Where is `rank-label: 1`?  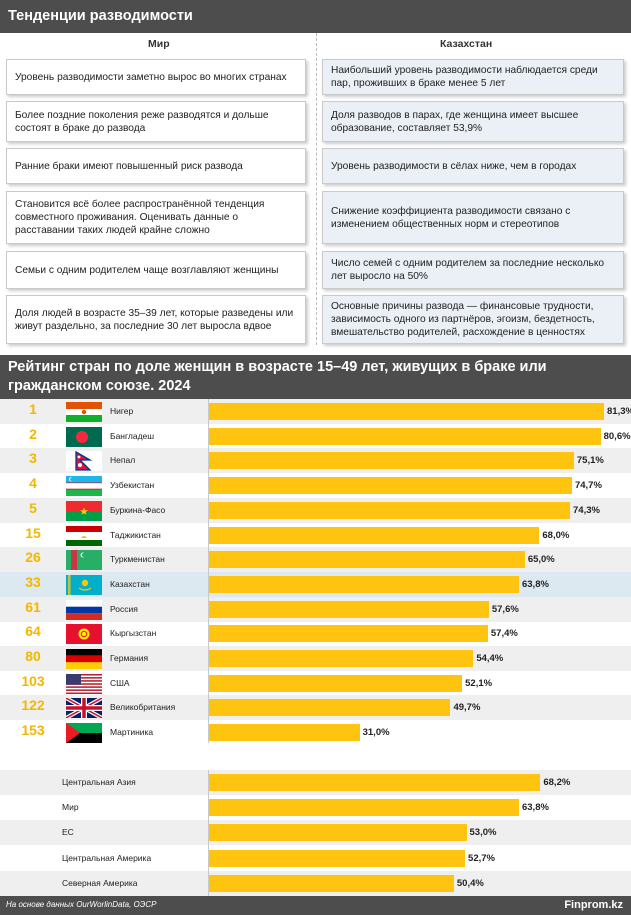 rank-label: 1 is located at coordinates (33, 409).